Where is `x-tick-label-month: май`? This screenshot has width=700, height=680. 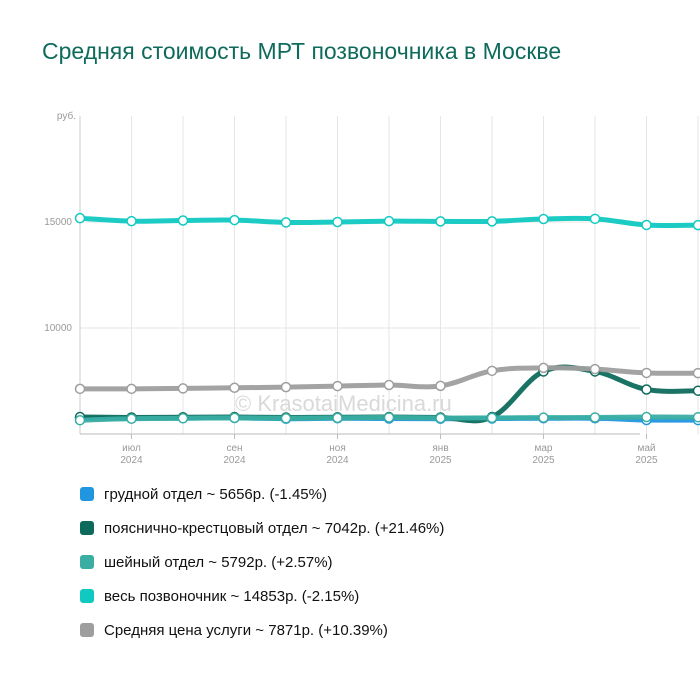
x-tick-label-month: май is located at coordinates (646, 448).